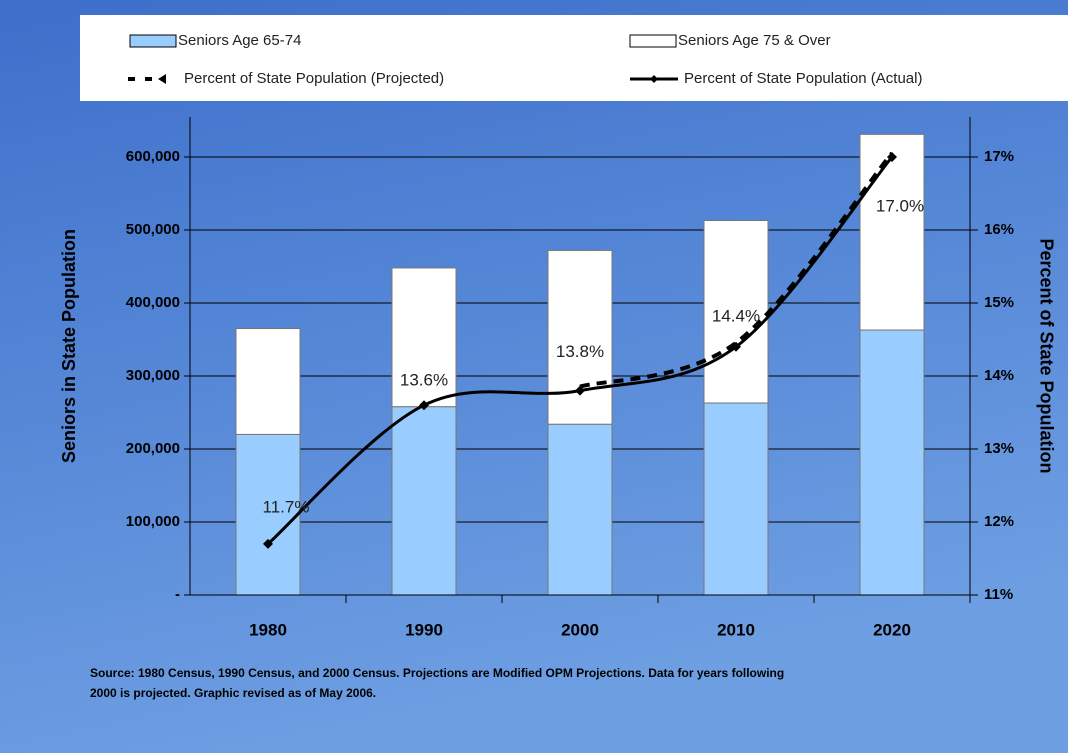 This screenshot has width=1068, height=753. Describe the element at coordinates (314, 78) in the screenshot. I see `legend-label: Percent of State Population (Projected)` at that location.